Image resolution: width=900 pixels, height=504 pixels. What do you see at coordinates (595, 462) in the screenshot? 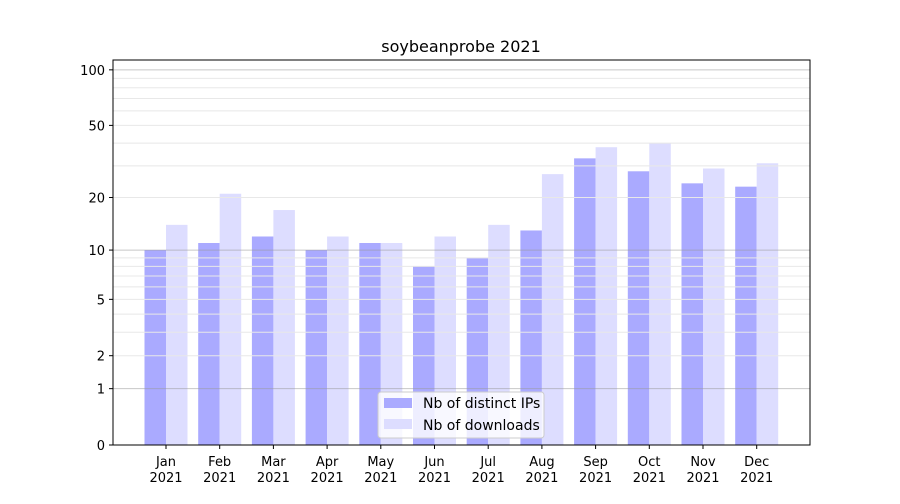
I see `x-tick-label: Sep` at bounding box center [595, 462].